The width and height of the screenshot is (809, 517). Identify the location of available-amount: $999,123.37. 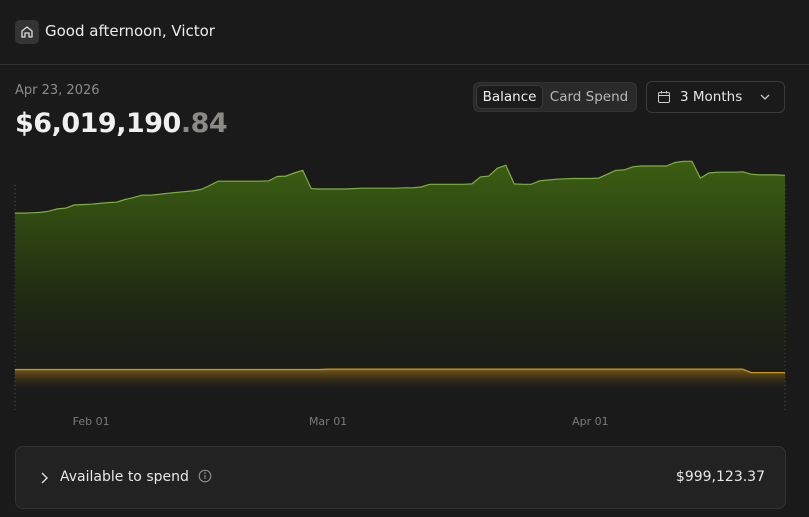
(720, 477).